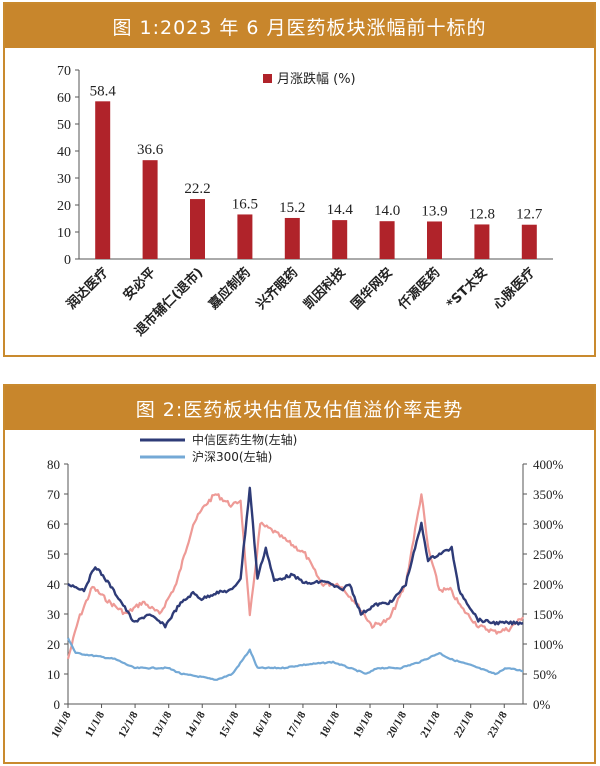 The width and height of the screenshot is (600, 766). I want to click on y-tick-label: 30, so click(64, 179).